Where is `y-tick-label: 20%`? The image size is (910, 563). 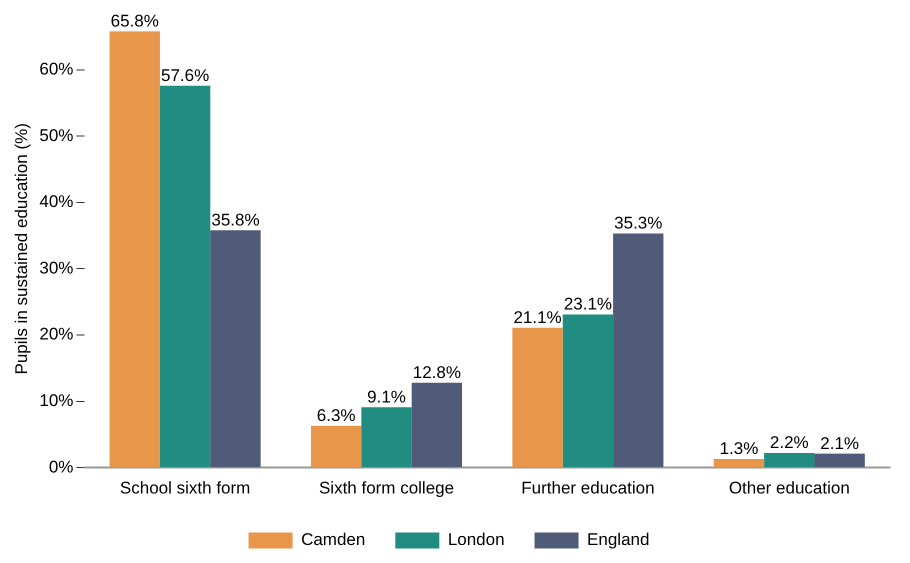
y-tick-label: 20% is located at coordinates (56, 334).